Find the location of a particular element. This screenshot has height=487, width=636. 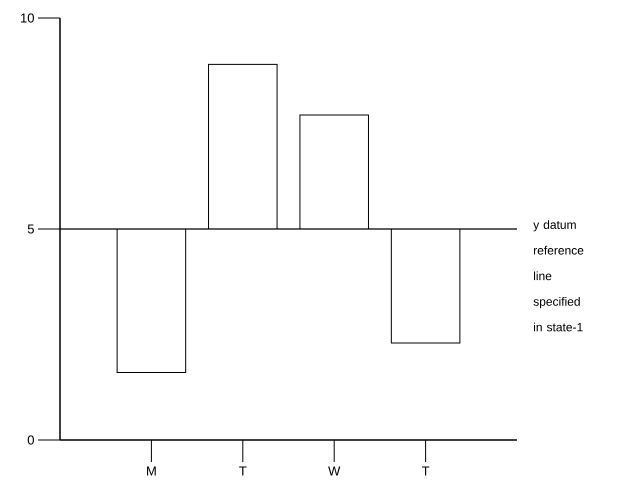

y-tick-label: 0 is located at coordinates (31, 440).